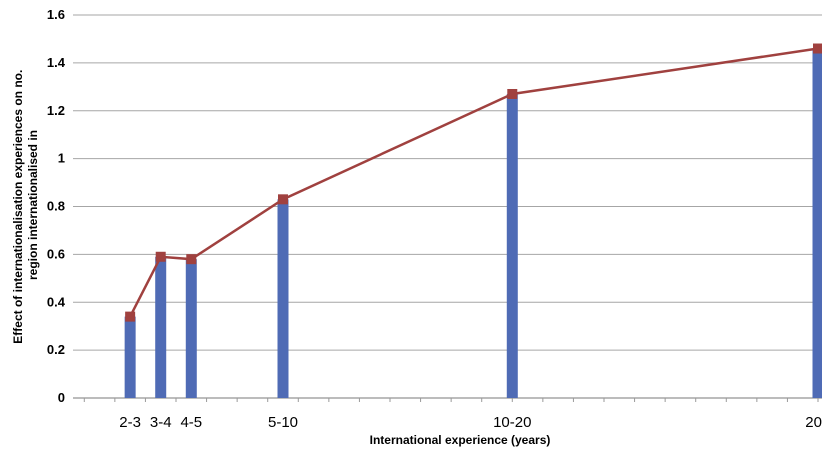 This screenshot has height=457, width=822. What do you see at coordinates (56, 62) in the screenshot?
I see `y-tick-label: 1.4` at bounding box center [56, 62].